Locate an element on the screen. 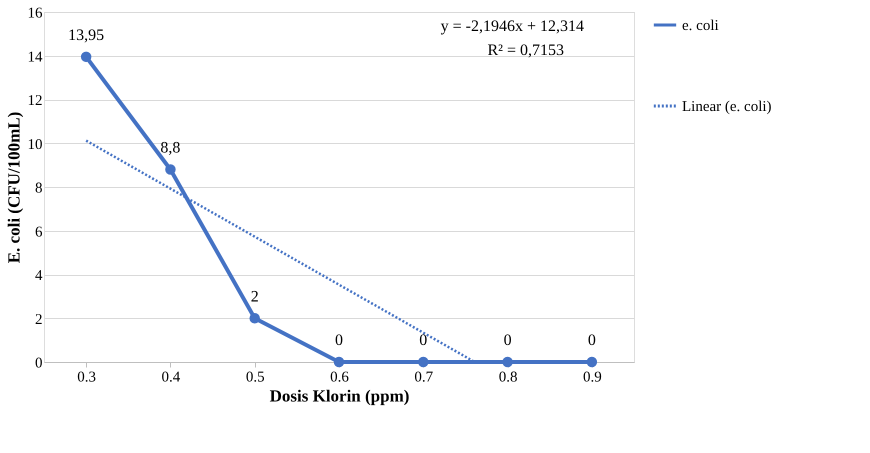  y-tick-label: 0 is located at coordinates (38, 364).